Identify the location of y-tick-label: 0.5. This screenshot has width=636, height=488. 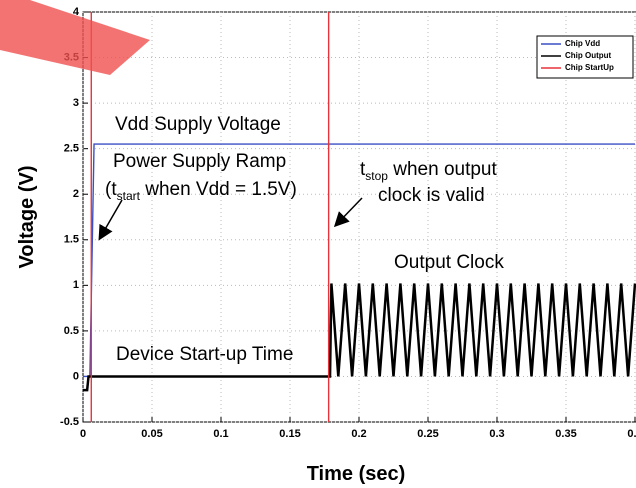
(71, 331).